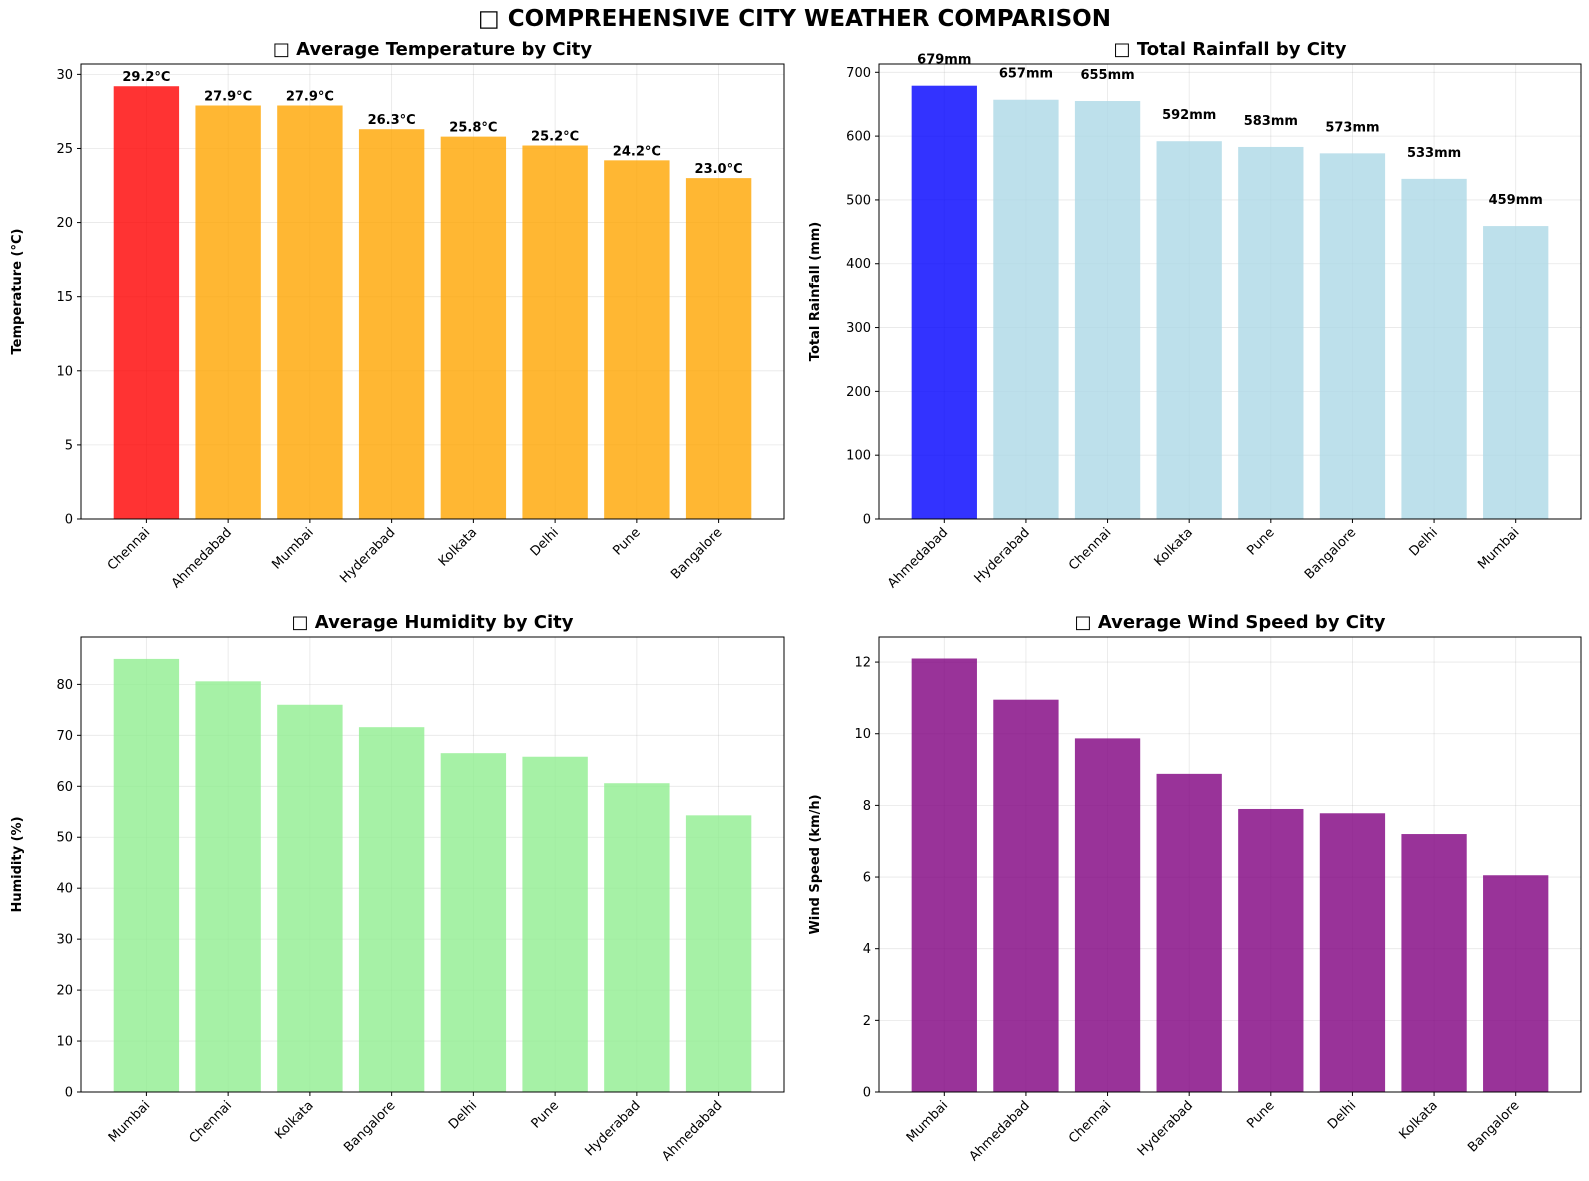 The height and width of the screenshot is (1181, 1589). I want to click on y-tick-label: 400, so click(858, 264).